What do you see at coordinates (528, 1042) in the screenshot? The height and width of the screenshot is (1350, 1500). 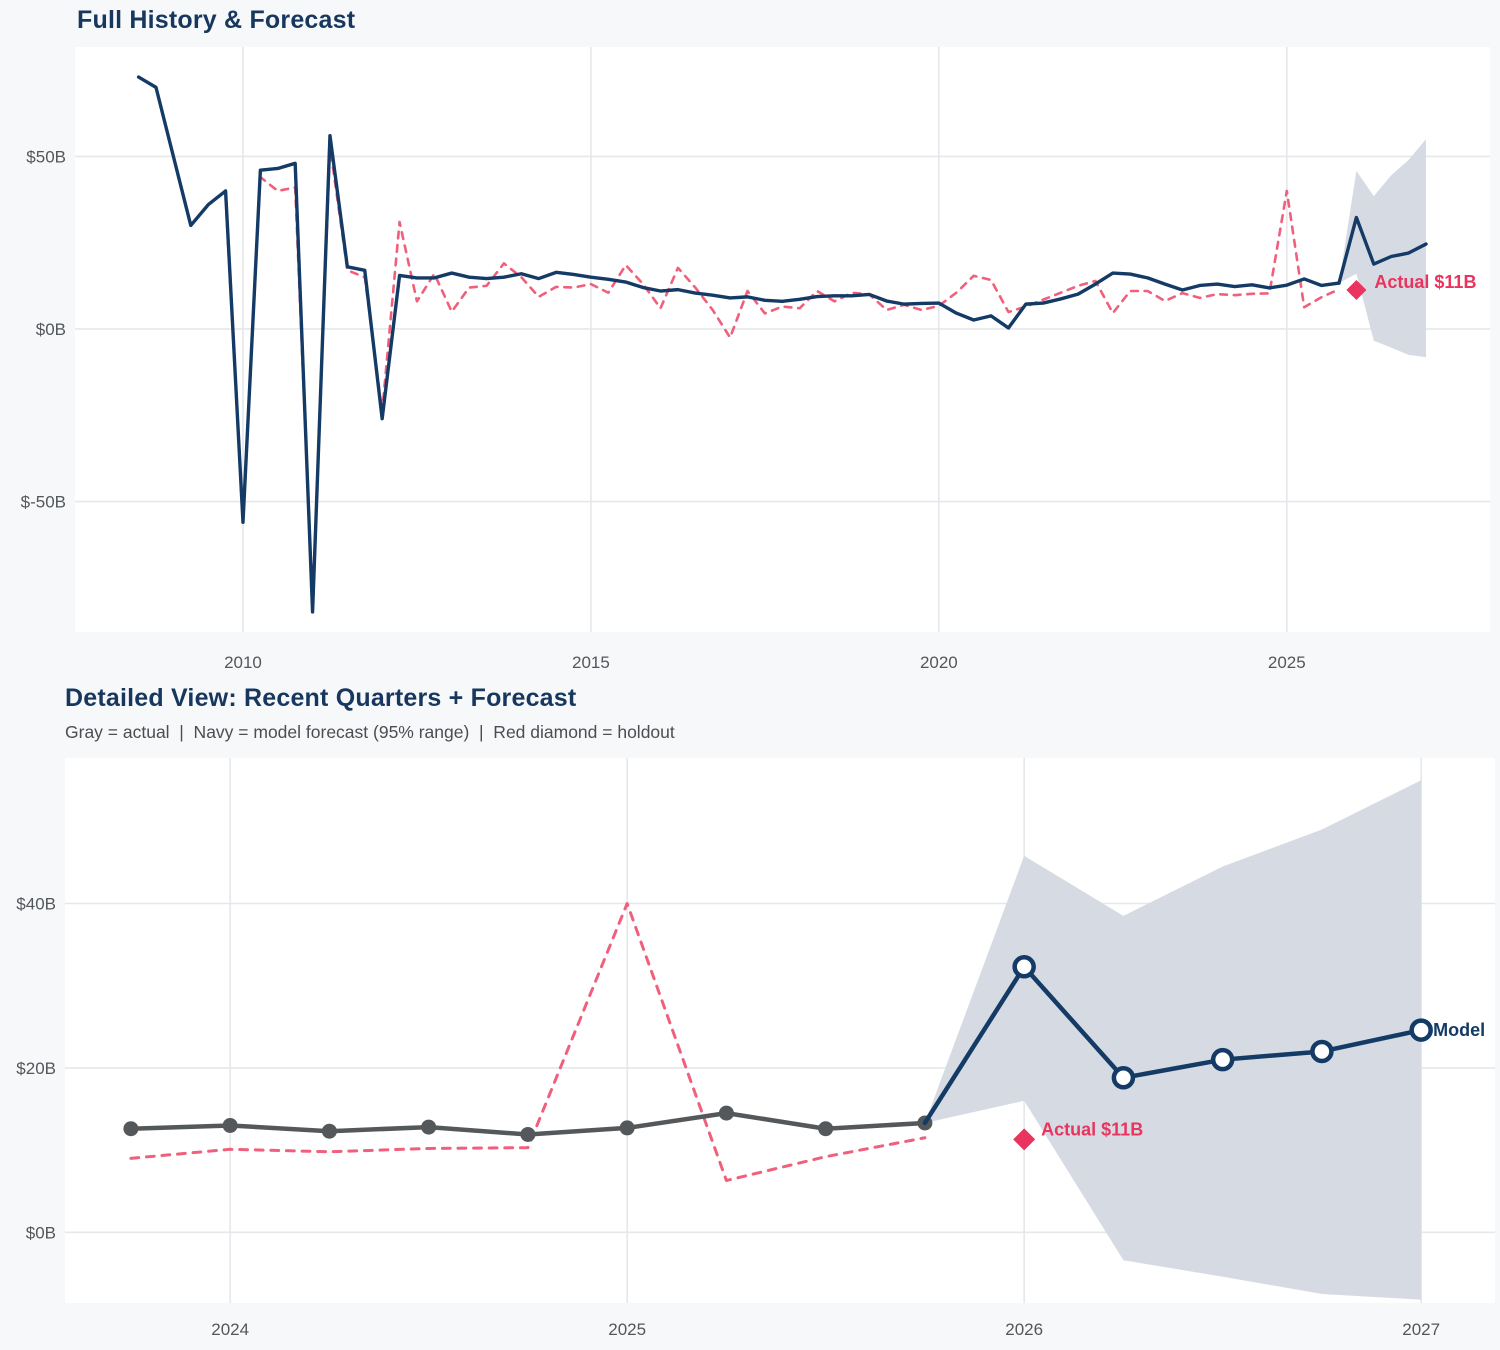 I see `backtest-line` at bounding box center [528, 1042].